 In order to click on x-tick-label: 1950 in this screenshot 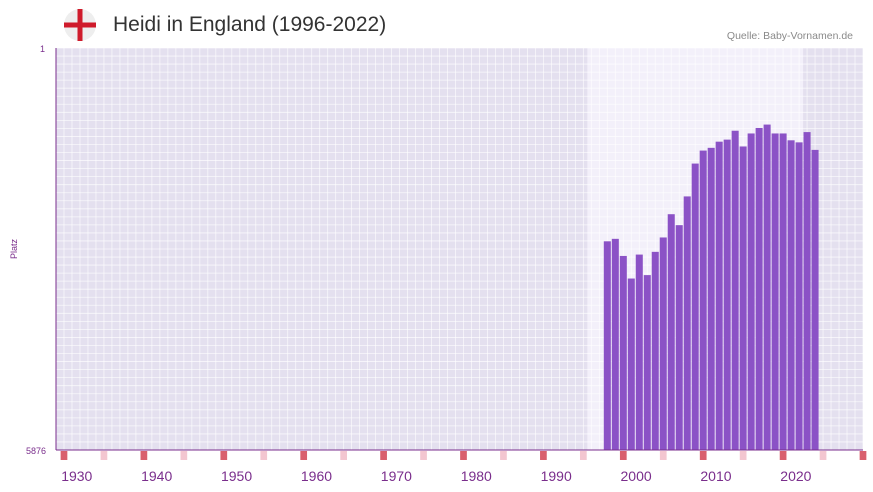, I will do `click(236, 476)`.